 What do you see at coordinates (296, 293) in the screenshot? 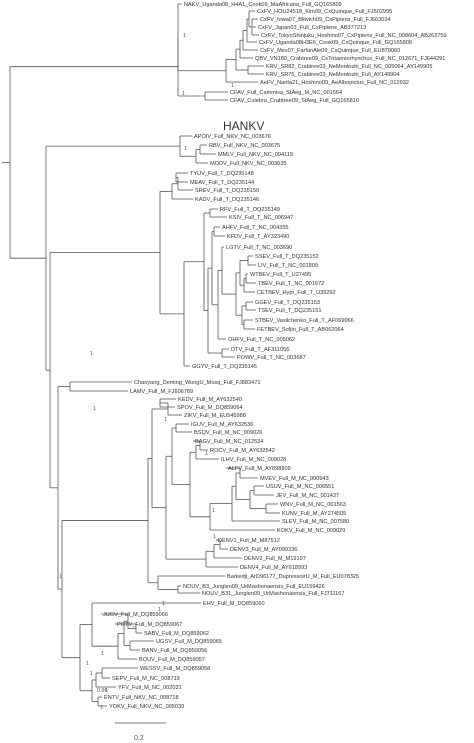
I see `leaf-label: CETBEV_Hypr_Full_T_U39292` at bounding box center [296, 293].